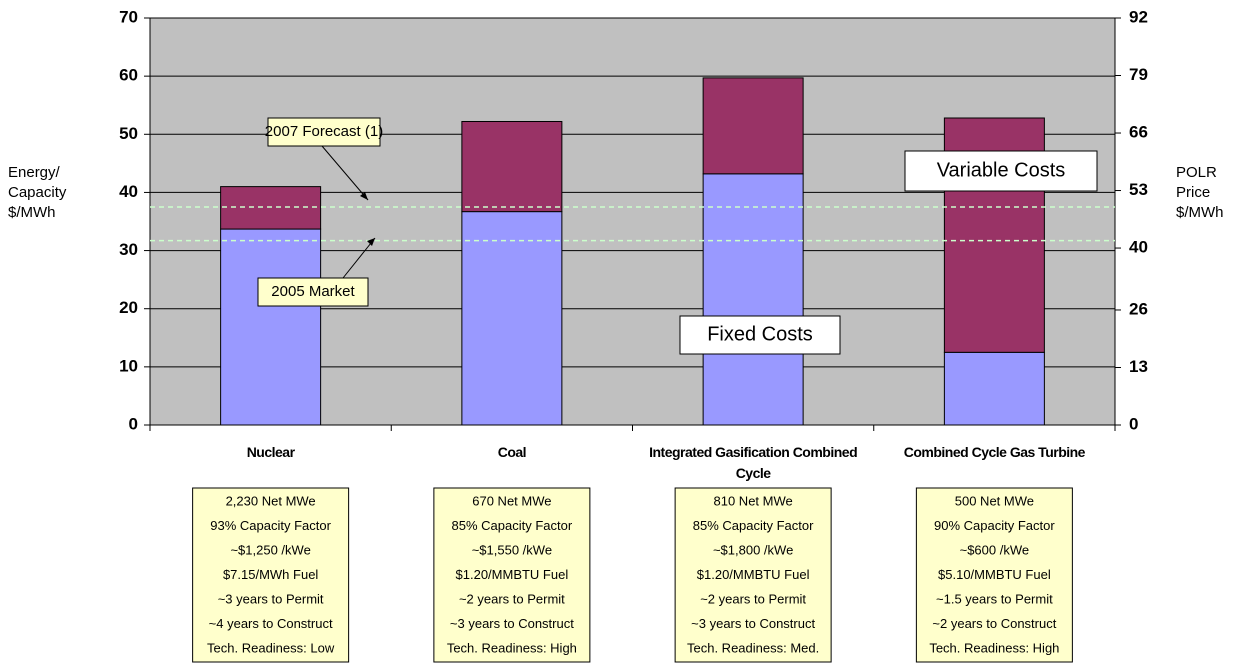 This screenshot has width=1257, height=666. I want to click on x-tick-label: Integrated Gasification Combined Cycle, so click(753, 462).